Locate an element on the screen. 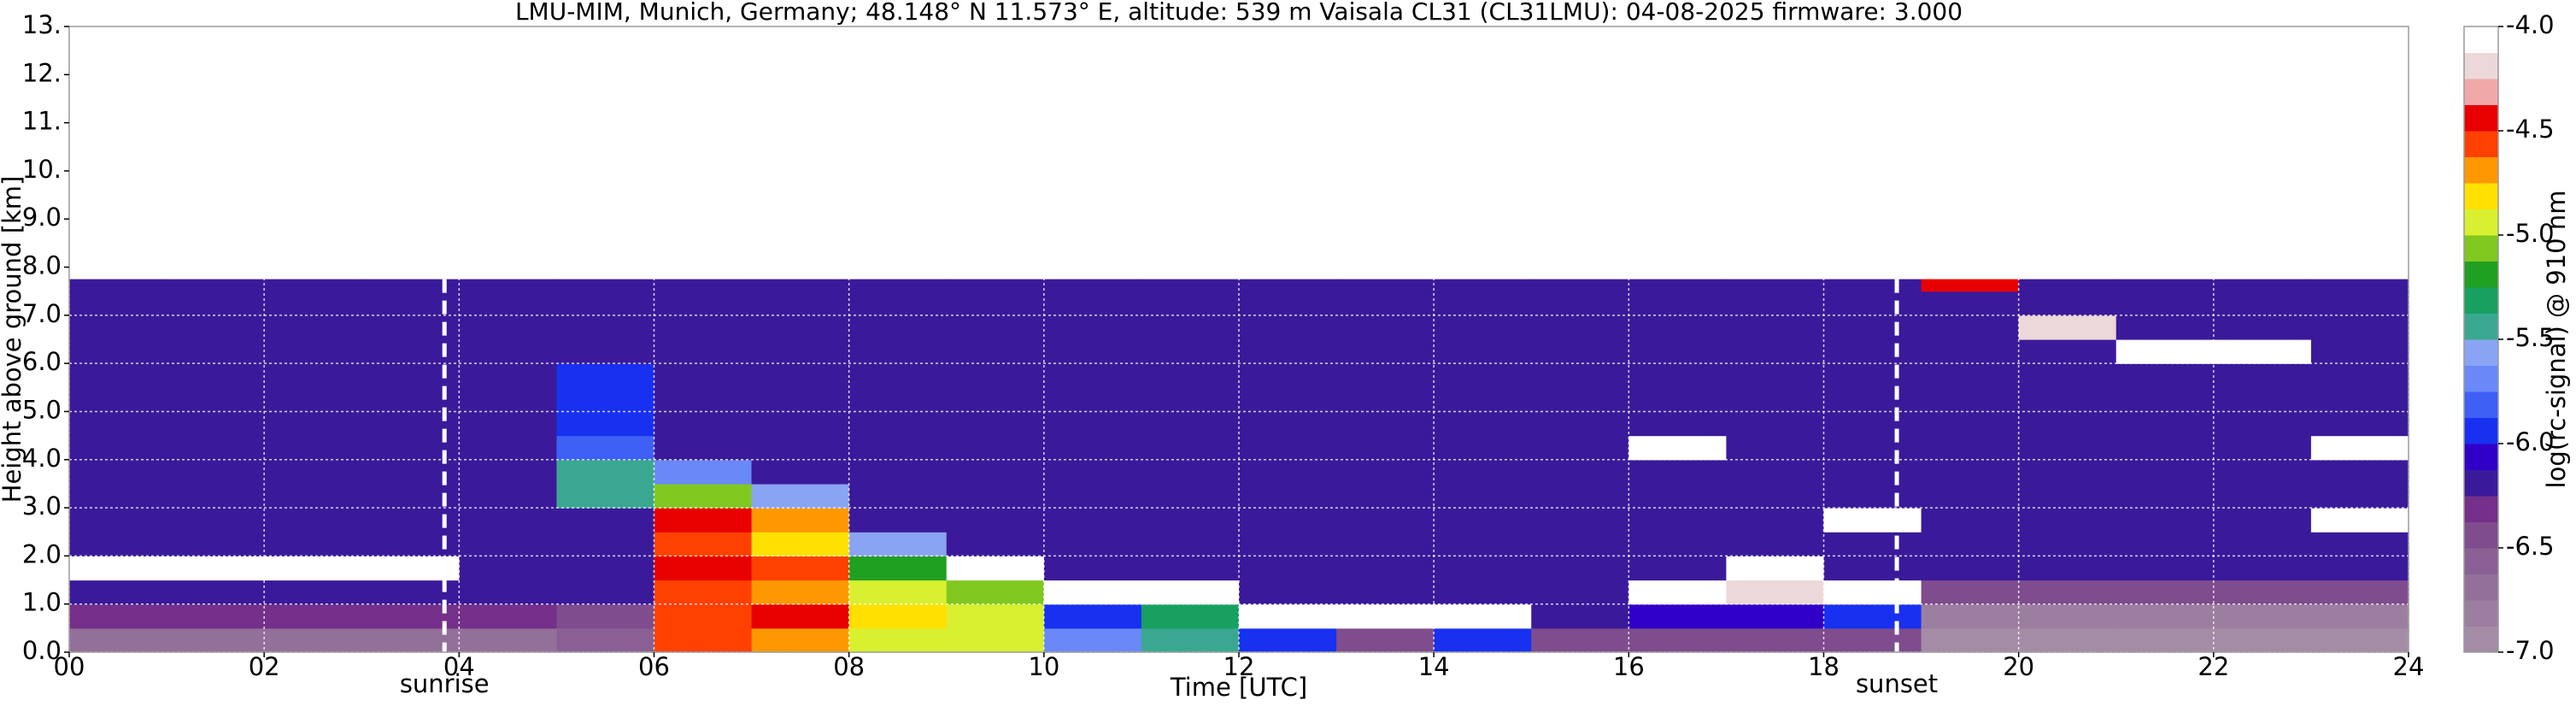 The height and width of the screenshot is (706, 2576). x-tick-label: 10 is located at coordinates (1043, 666).